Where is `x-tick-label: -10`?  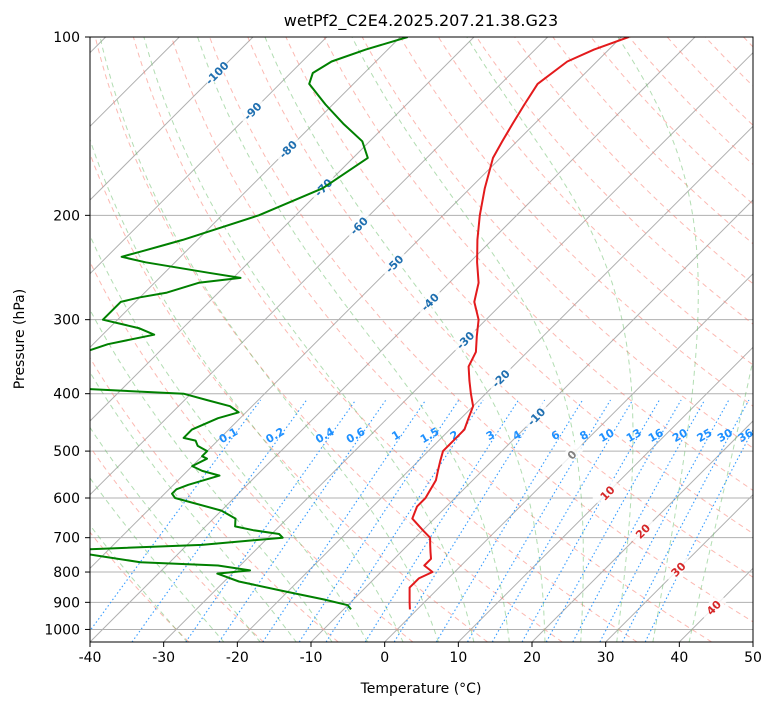 x-tick-label: -10 is located at coordinates (311, 658).